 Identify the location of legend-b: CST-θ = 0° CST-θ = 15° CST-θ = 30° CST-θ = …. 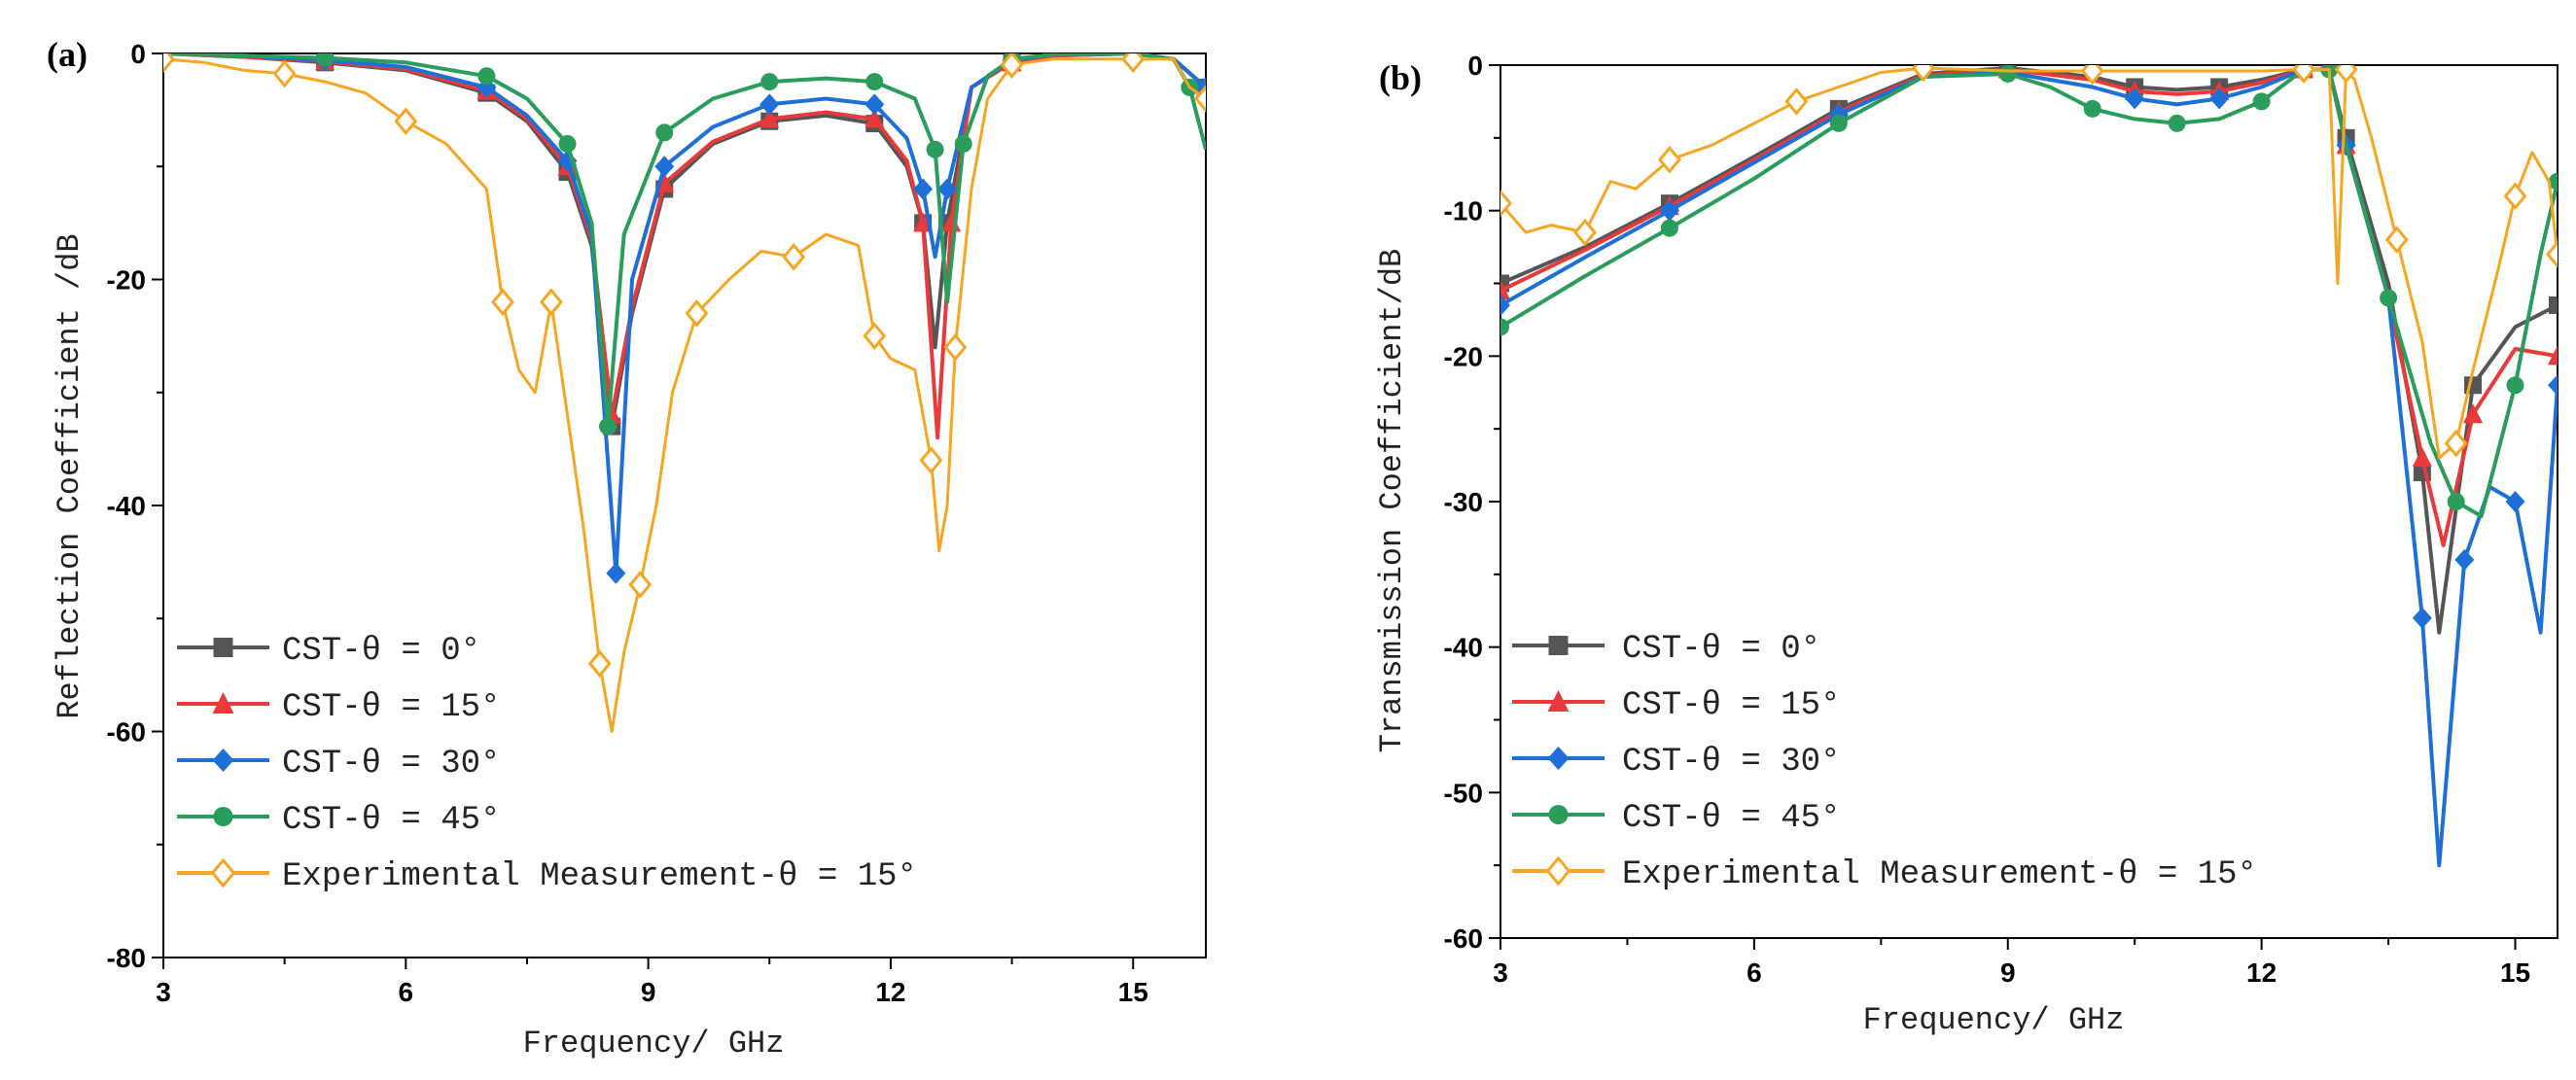
(1885, 762).